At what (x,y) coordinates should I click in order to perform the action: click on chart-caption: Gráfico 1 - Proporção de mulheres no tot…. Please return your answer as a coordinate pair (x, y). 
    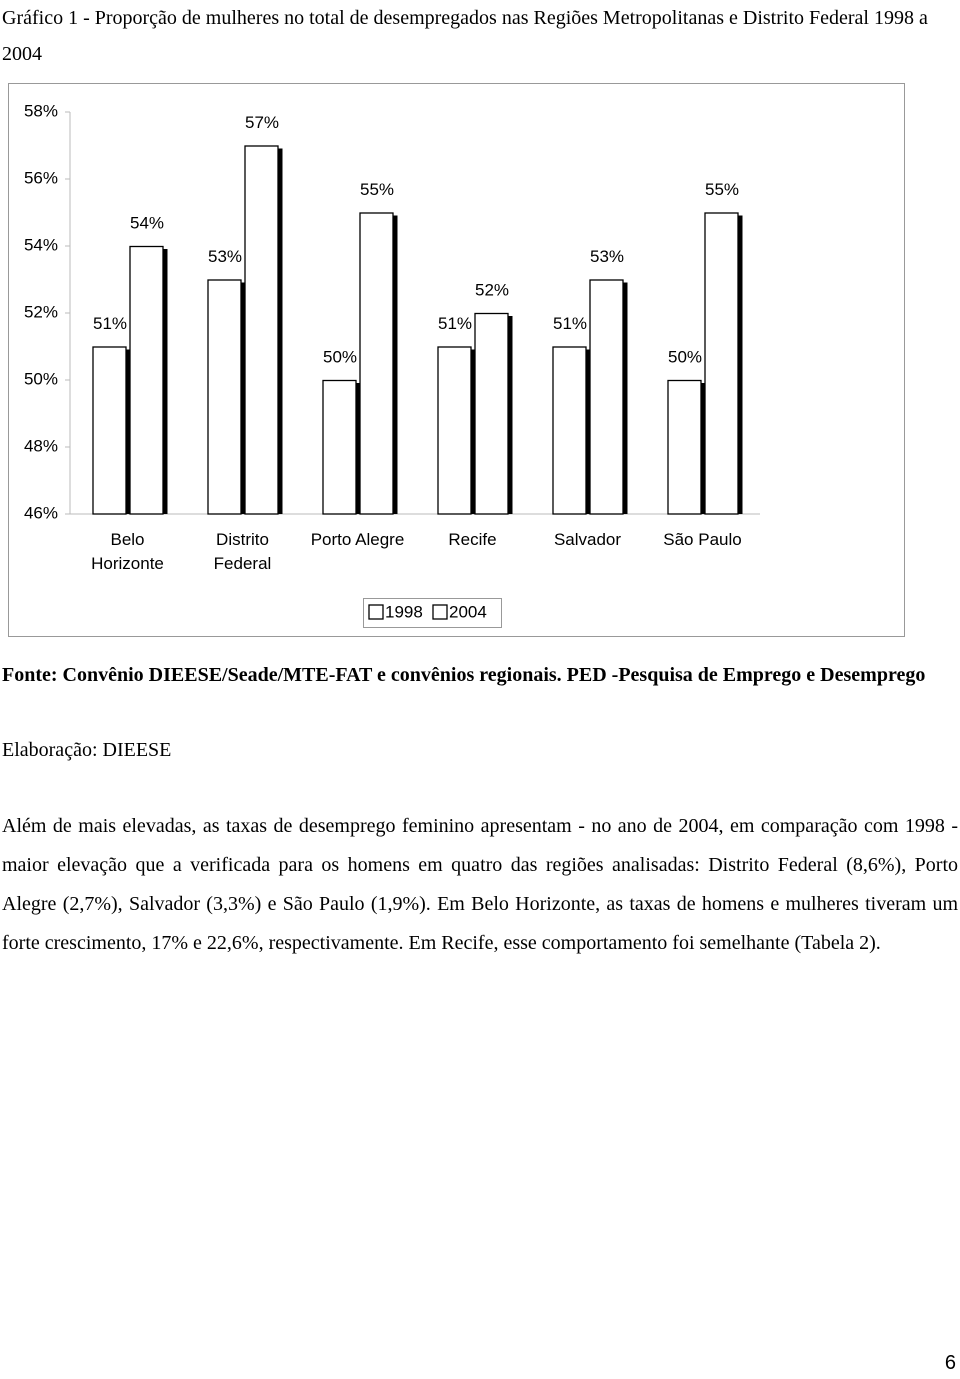
    Looking at the image, I should click on (465, 36).